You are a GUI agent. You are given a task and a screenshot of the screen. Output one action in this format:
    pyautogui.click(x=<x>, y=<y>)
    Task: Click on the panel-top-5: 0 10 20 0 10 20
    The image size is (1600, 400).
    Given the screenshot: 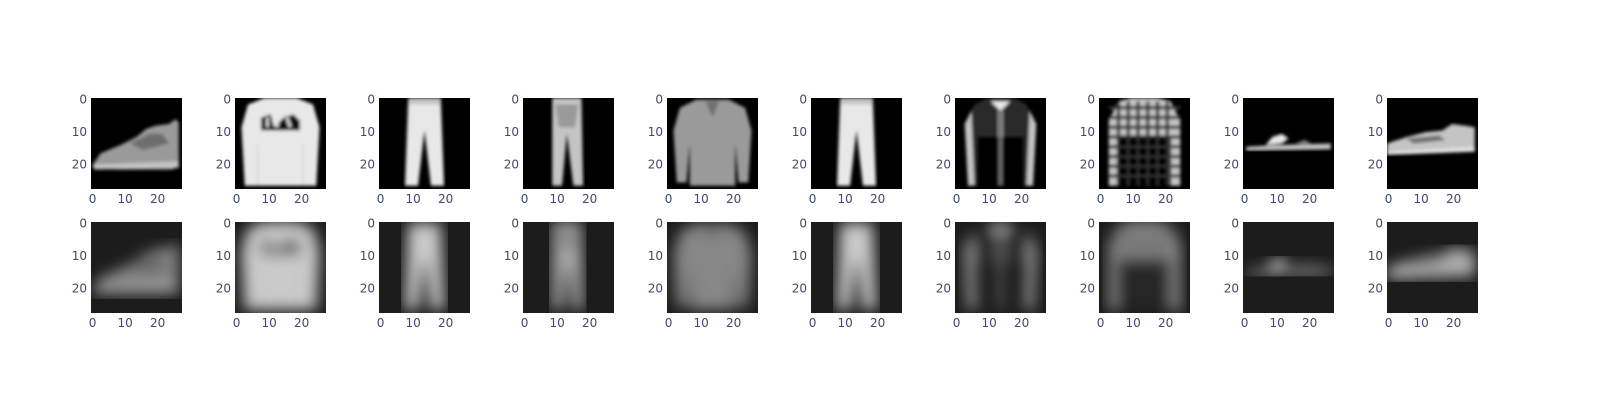 What is the action you would take?
    pyautogui.click(x=703, y=149)
    